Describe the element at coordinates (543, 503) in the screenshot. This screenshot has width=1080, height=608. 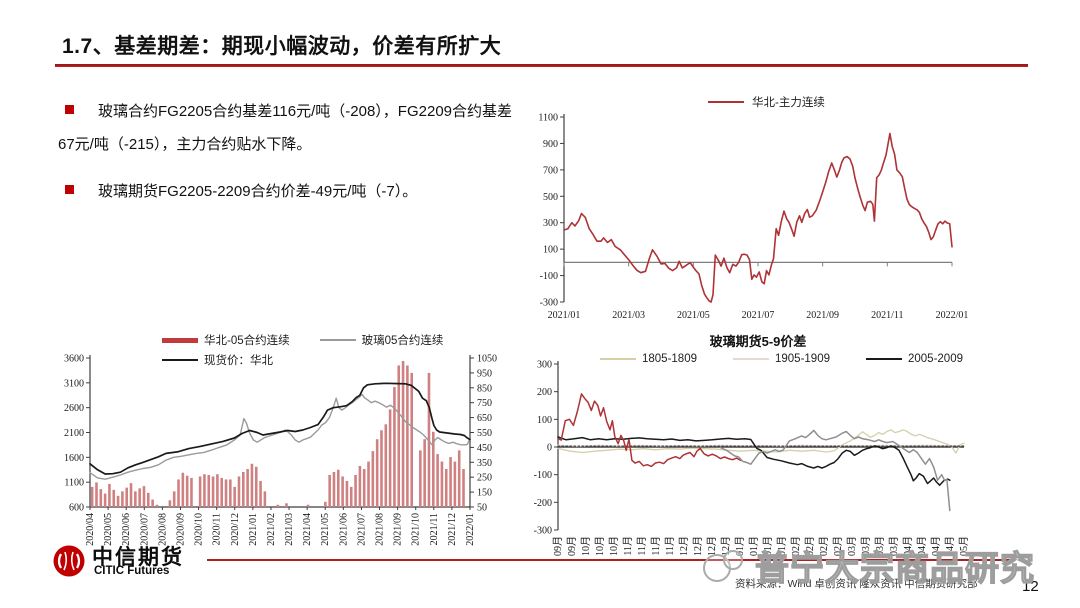
I see `svg-text: -200` at that location.